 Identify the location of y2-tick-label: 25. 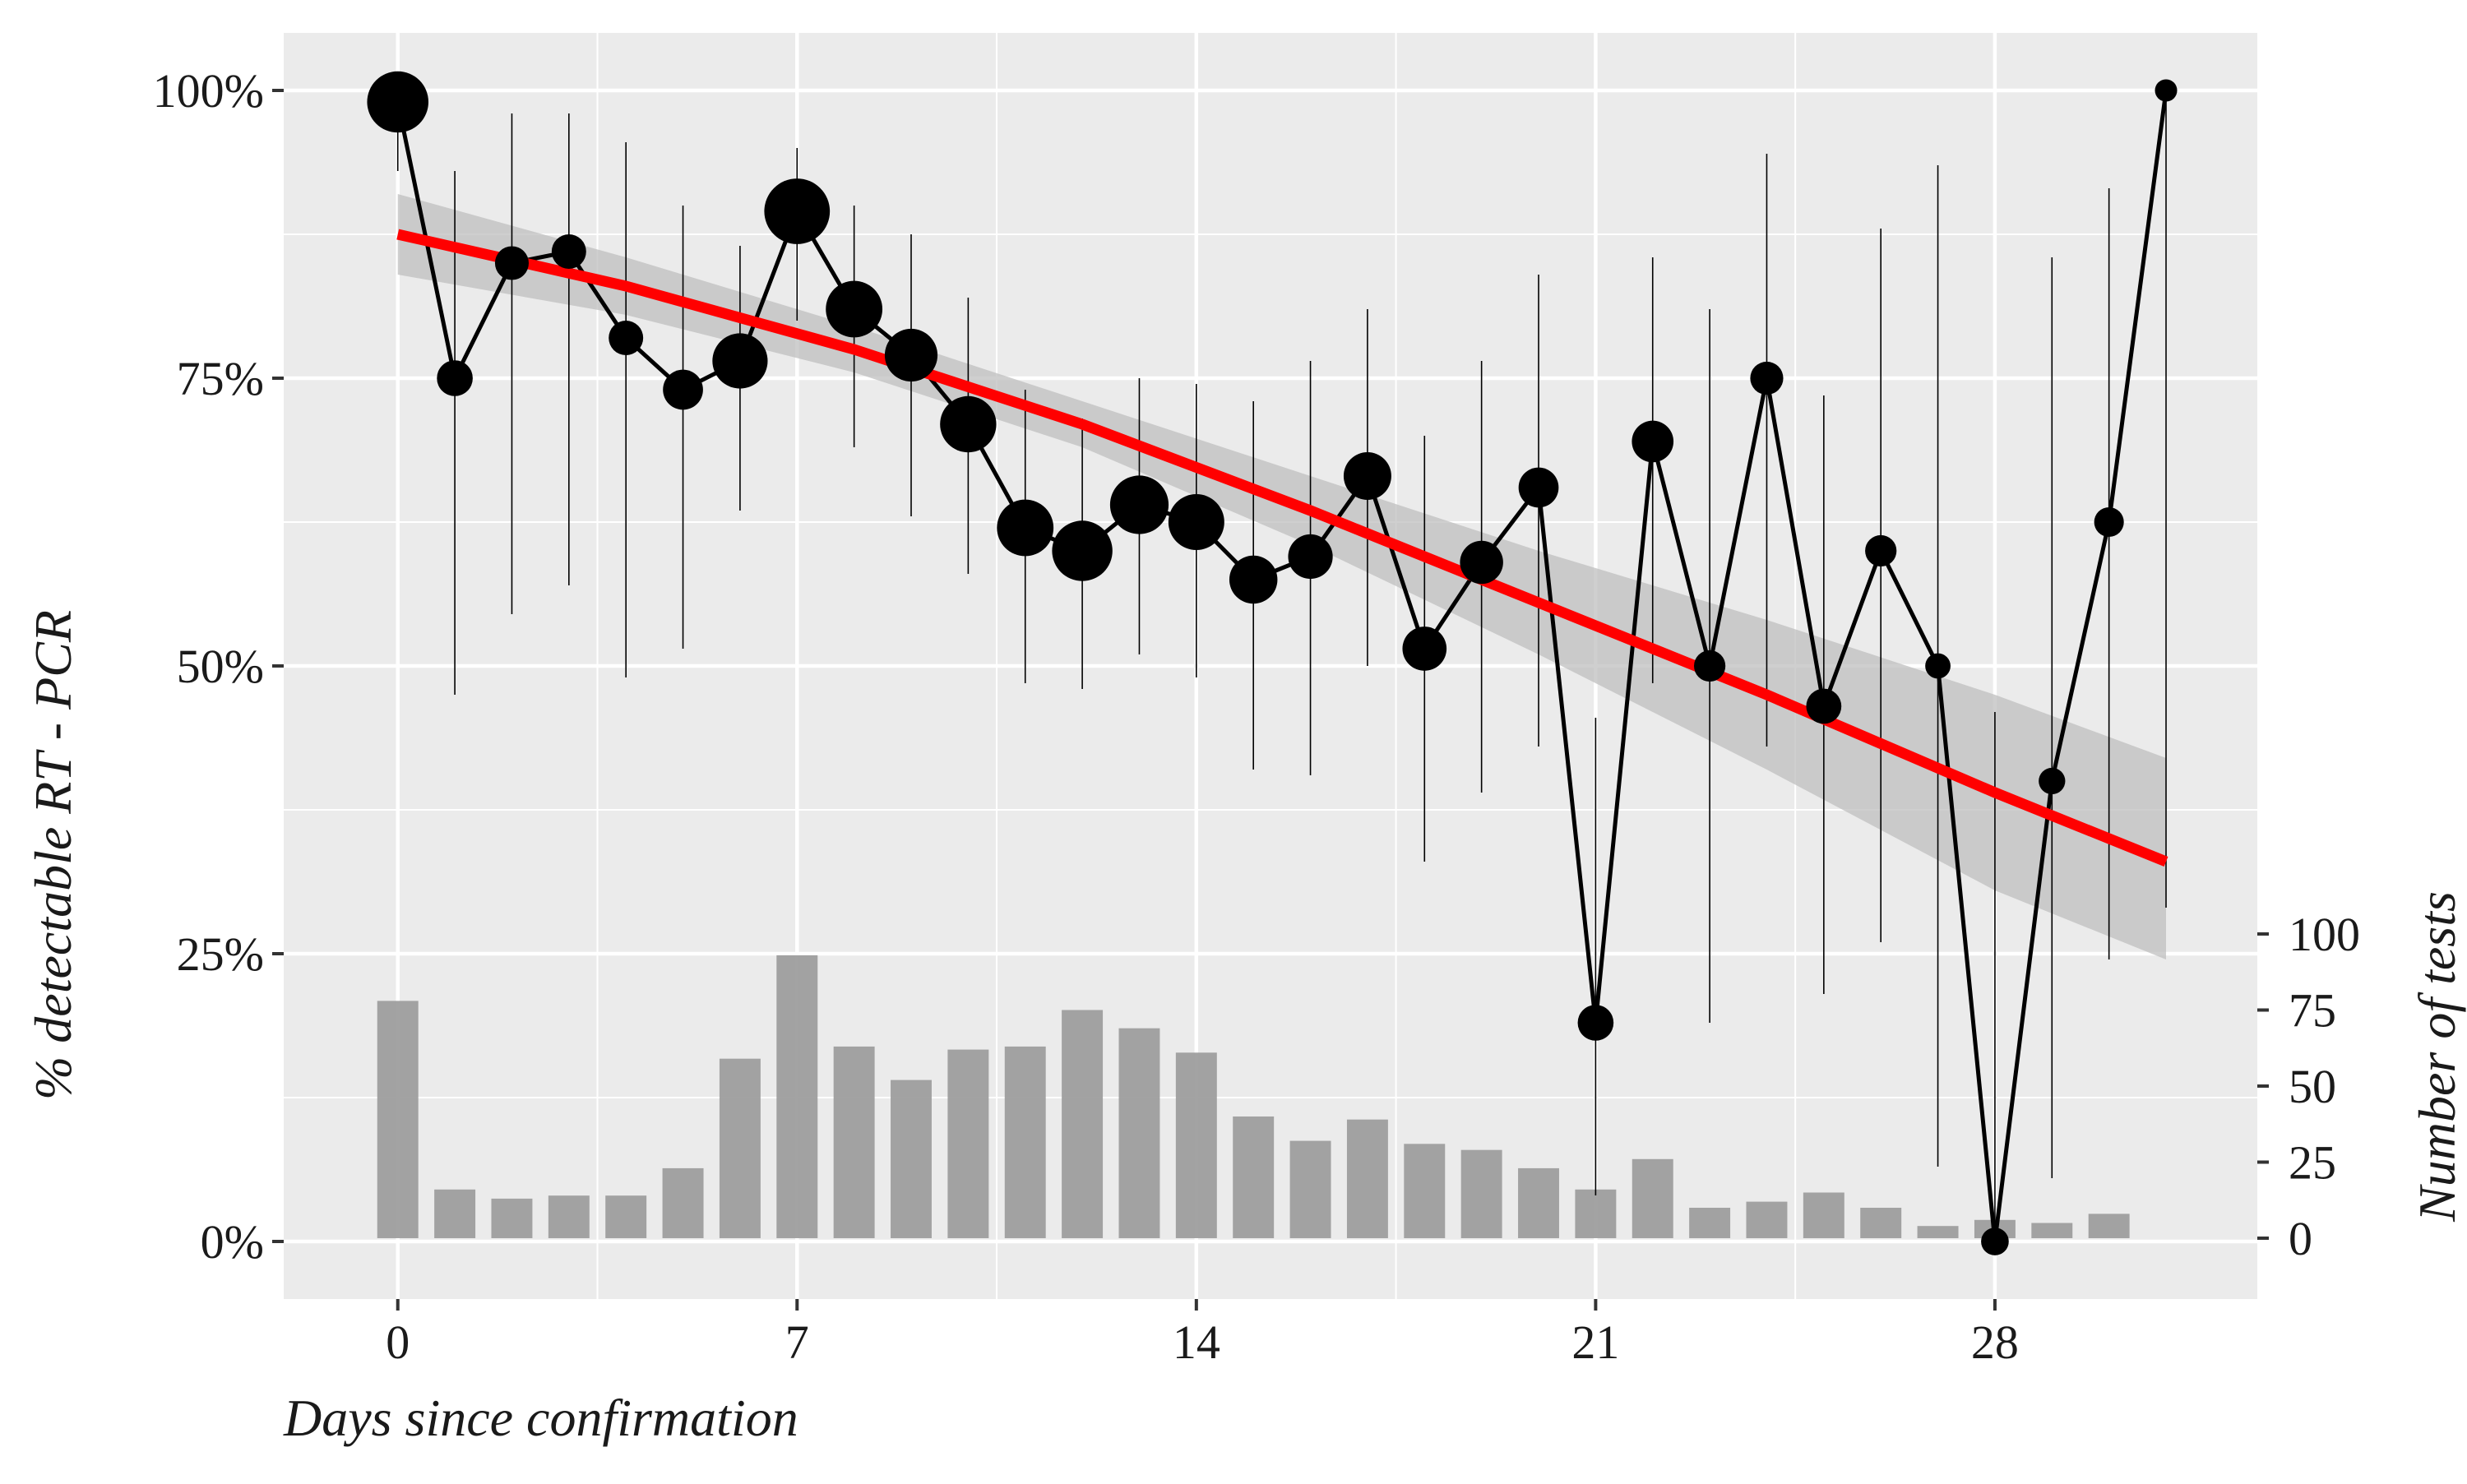
(2312, 1163).